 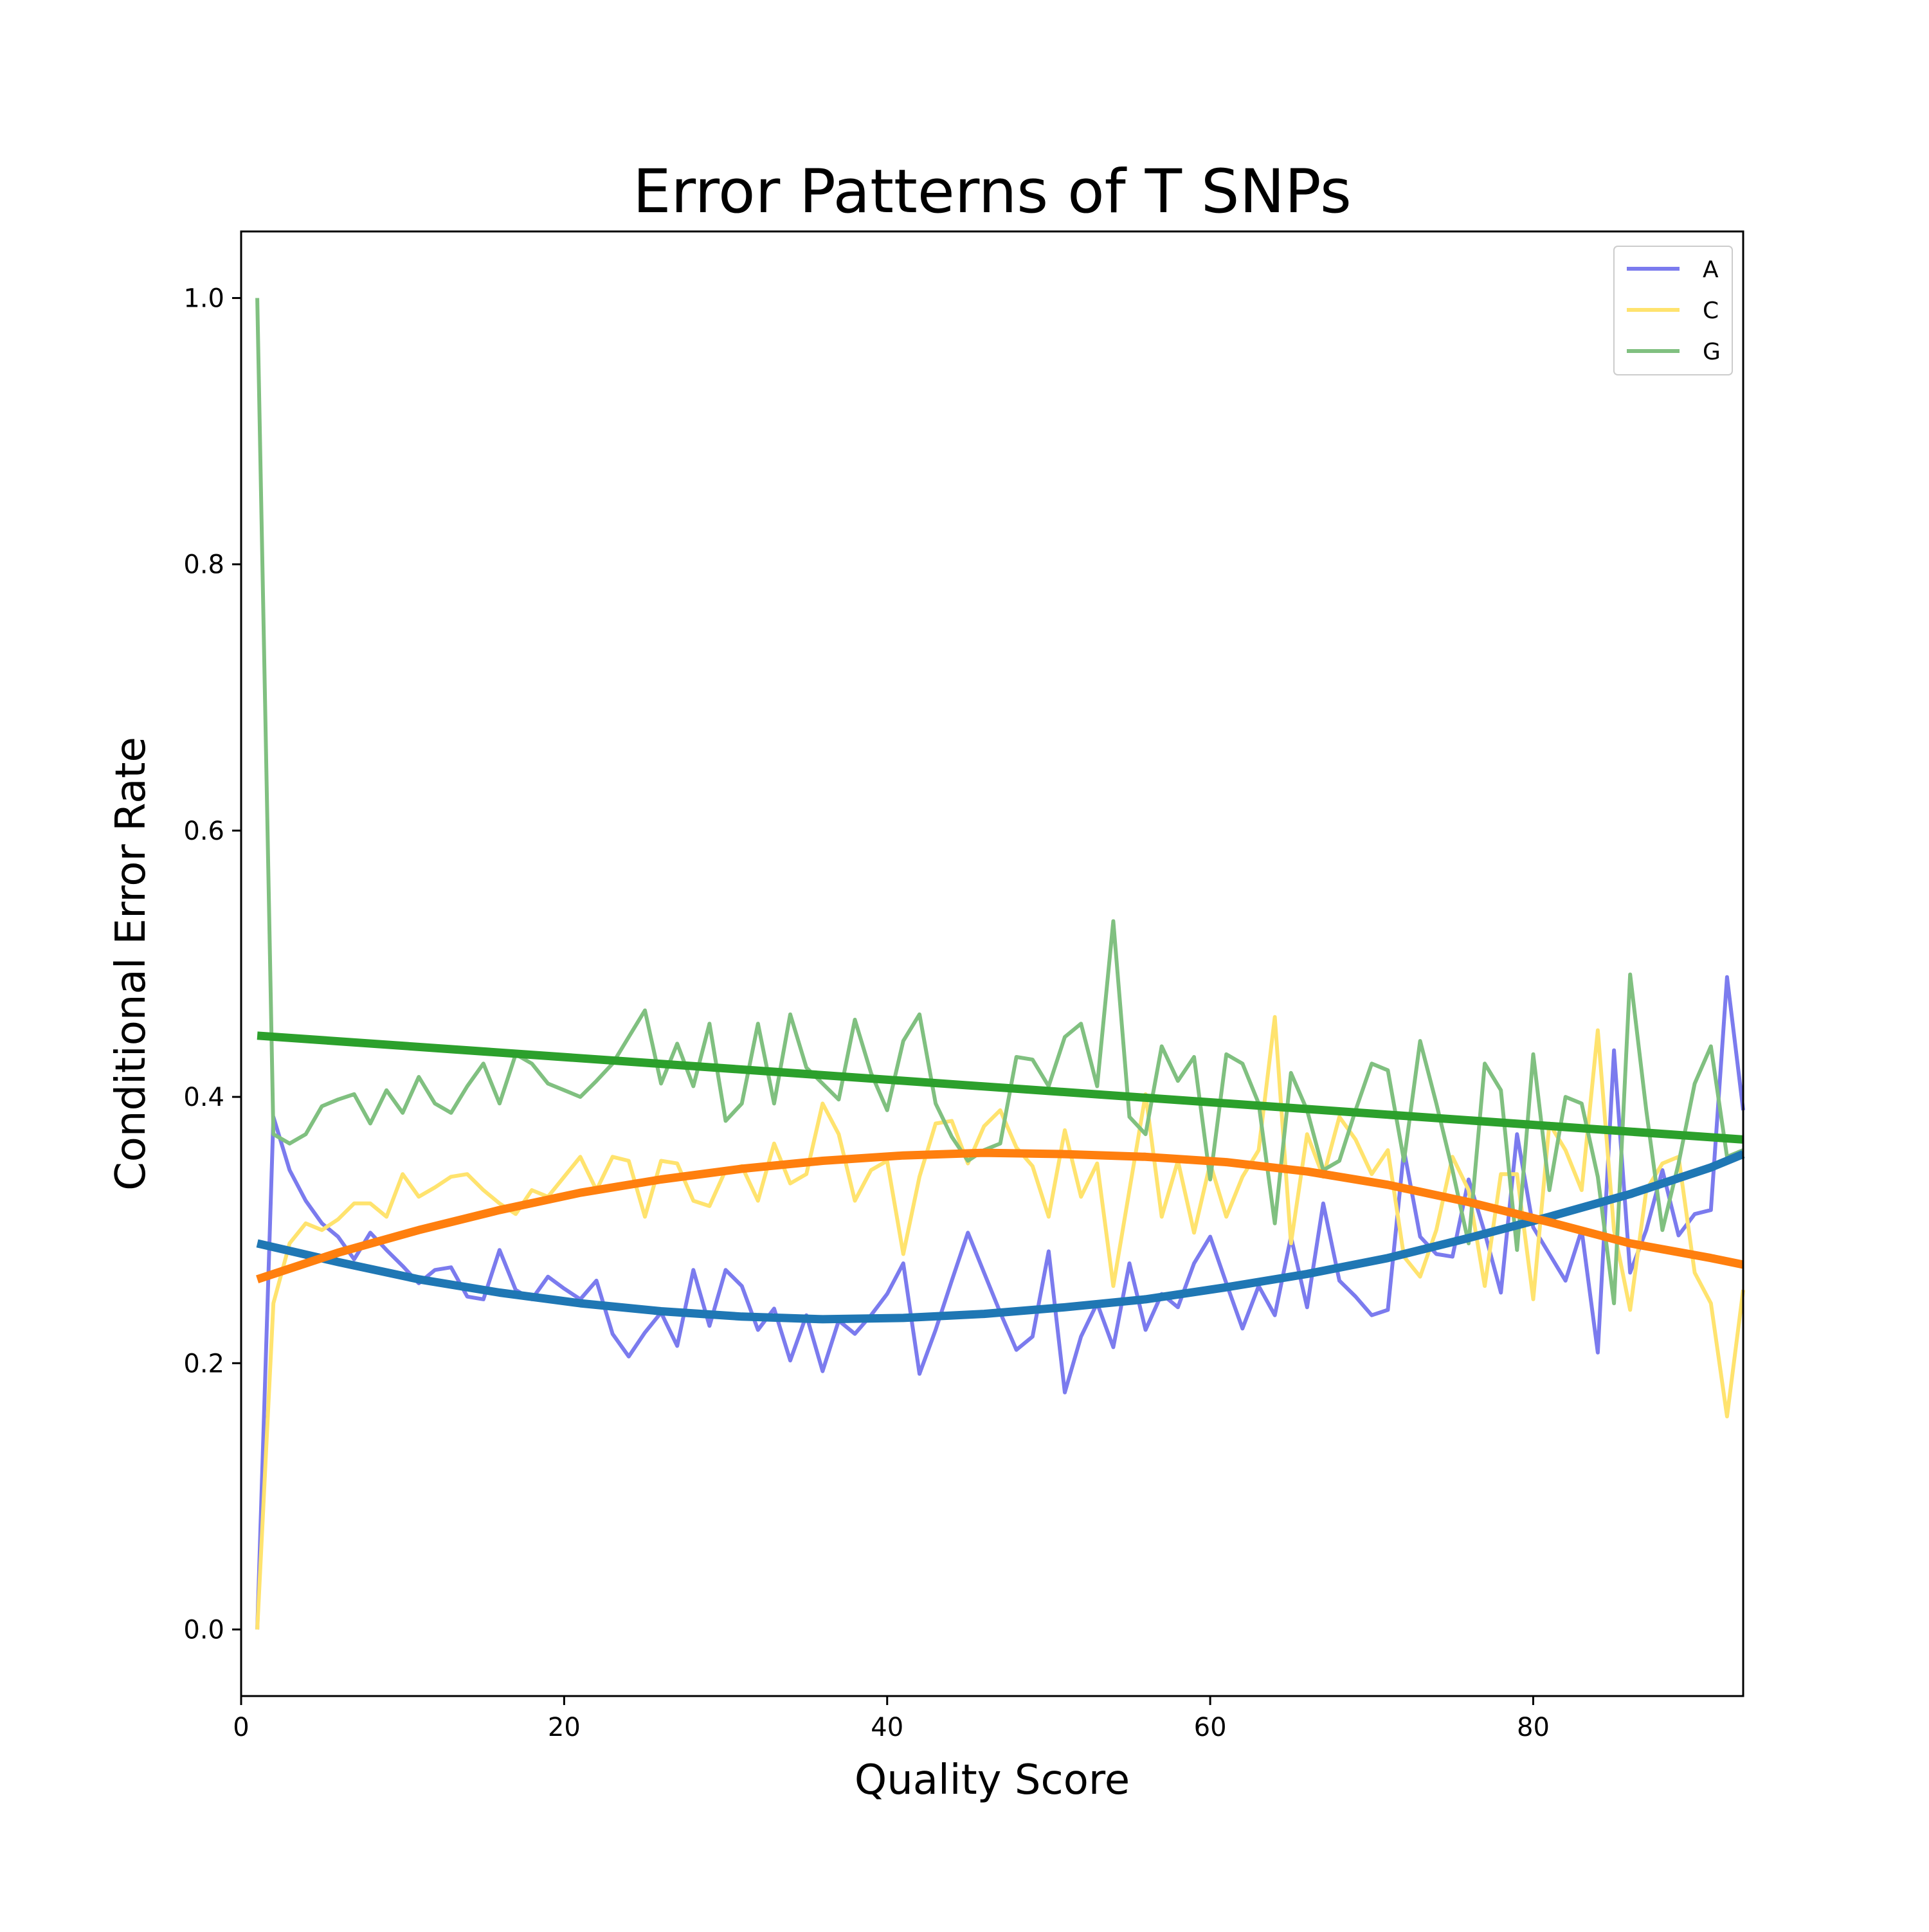 I want to click on y-tick-label: 0.4, so click(x=203, y=1097).